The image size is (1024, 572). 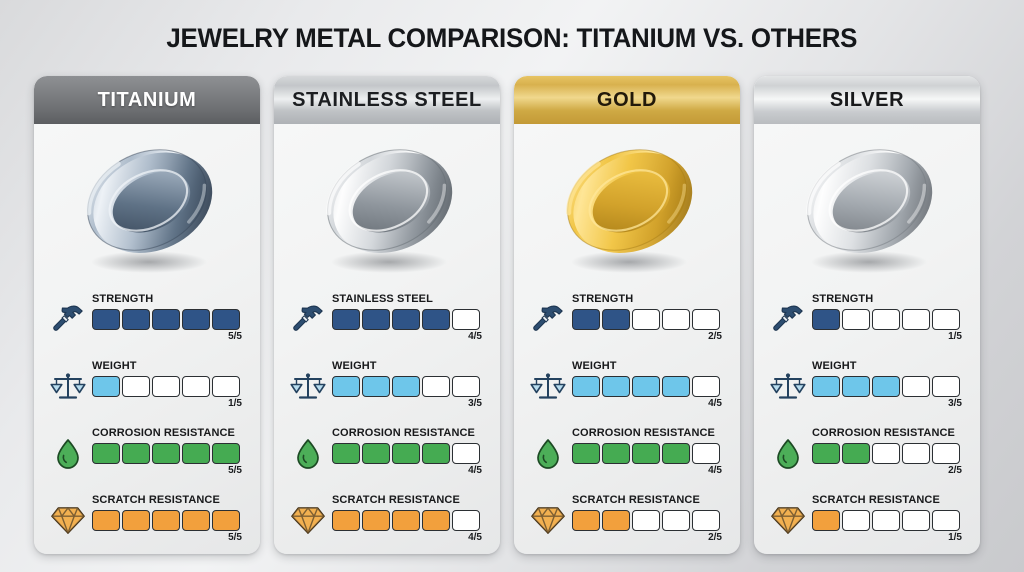 What do you see at coordinates (627, 522) in the screenshot?
I see `stat-row-scratch: SCRATCH RESISTANCE 2/5` at bounding box center [627, 522].